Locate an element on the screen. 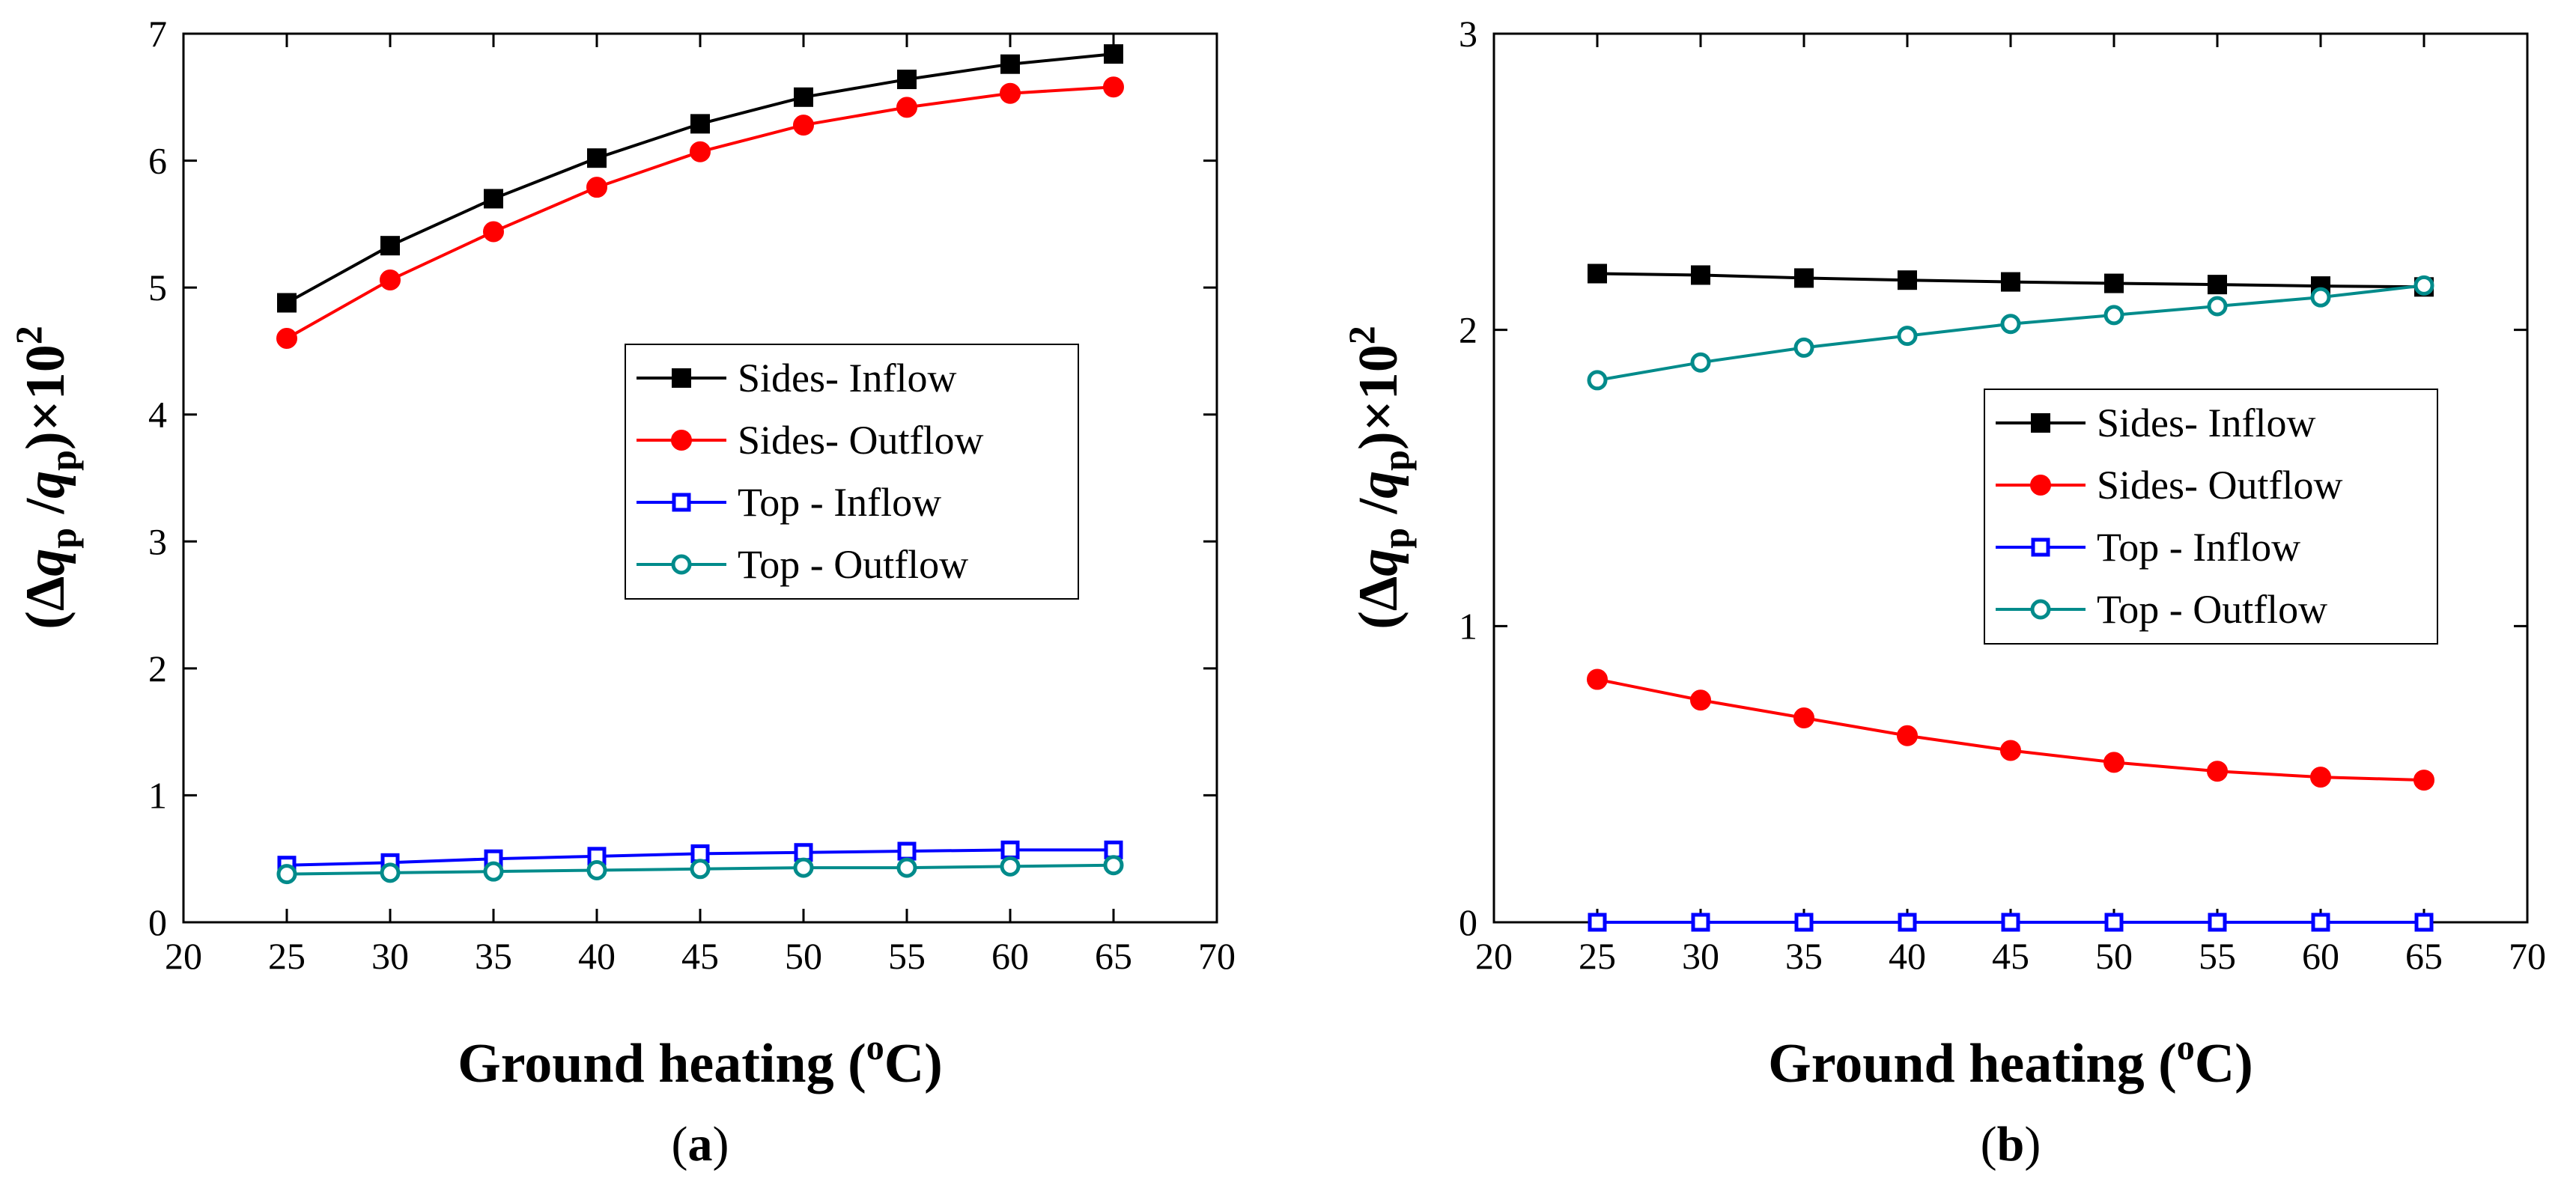 The image size is (2576, 1200). y-tick-label: 6 is located at coordinates (157, 161).